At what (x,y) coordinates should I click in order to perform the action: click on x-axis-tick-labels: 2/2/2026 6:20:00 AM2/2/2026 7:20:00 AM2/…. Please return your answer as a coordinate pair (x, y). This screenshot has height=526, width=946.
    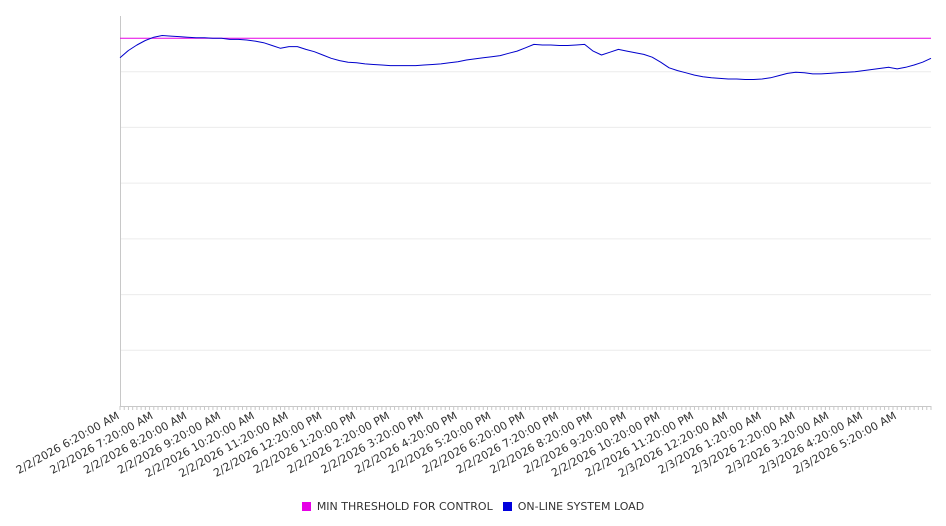
    Looking at the image, I should click on (456, 444).